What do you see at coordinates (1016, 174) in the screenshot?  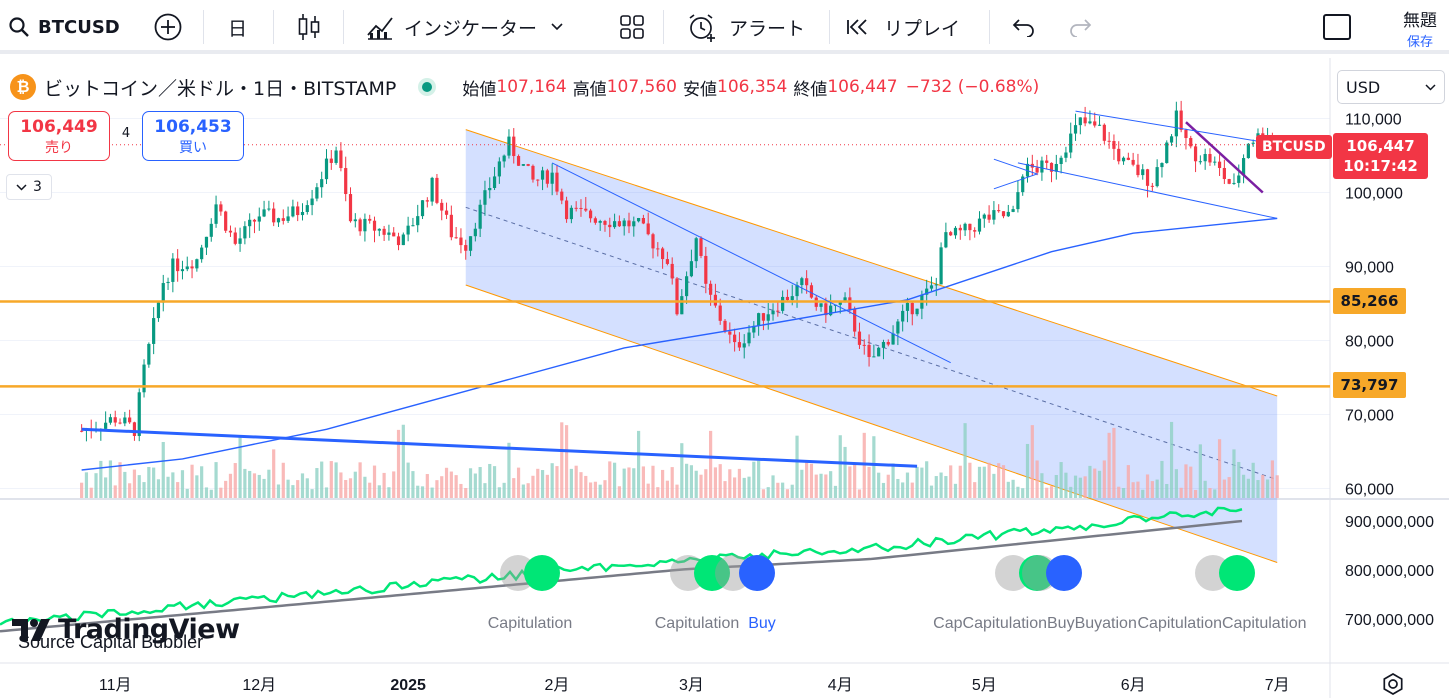 I see `triangle-pattern` at bounding box center [1016, 174].